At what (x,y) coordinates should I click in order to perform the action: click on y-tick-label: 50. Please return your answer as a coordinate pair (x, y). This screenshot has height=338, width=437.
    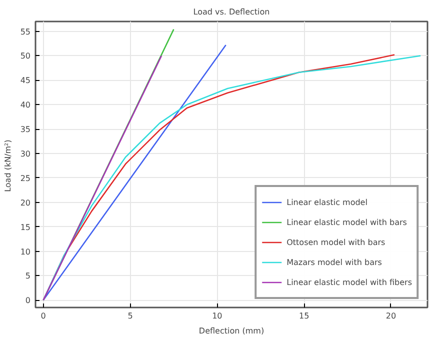
    Looking at the image, I should click on (25, 56).